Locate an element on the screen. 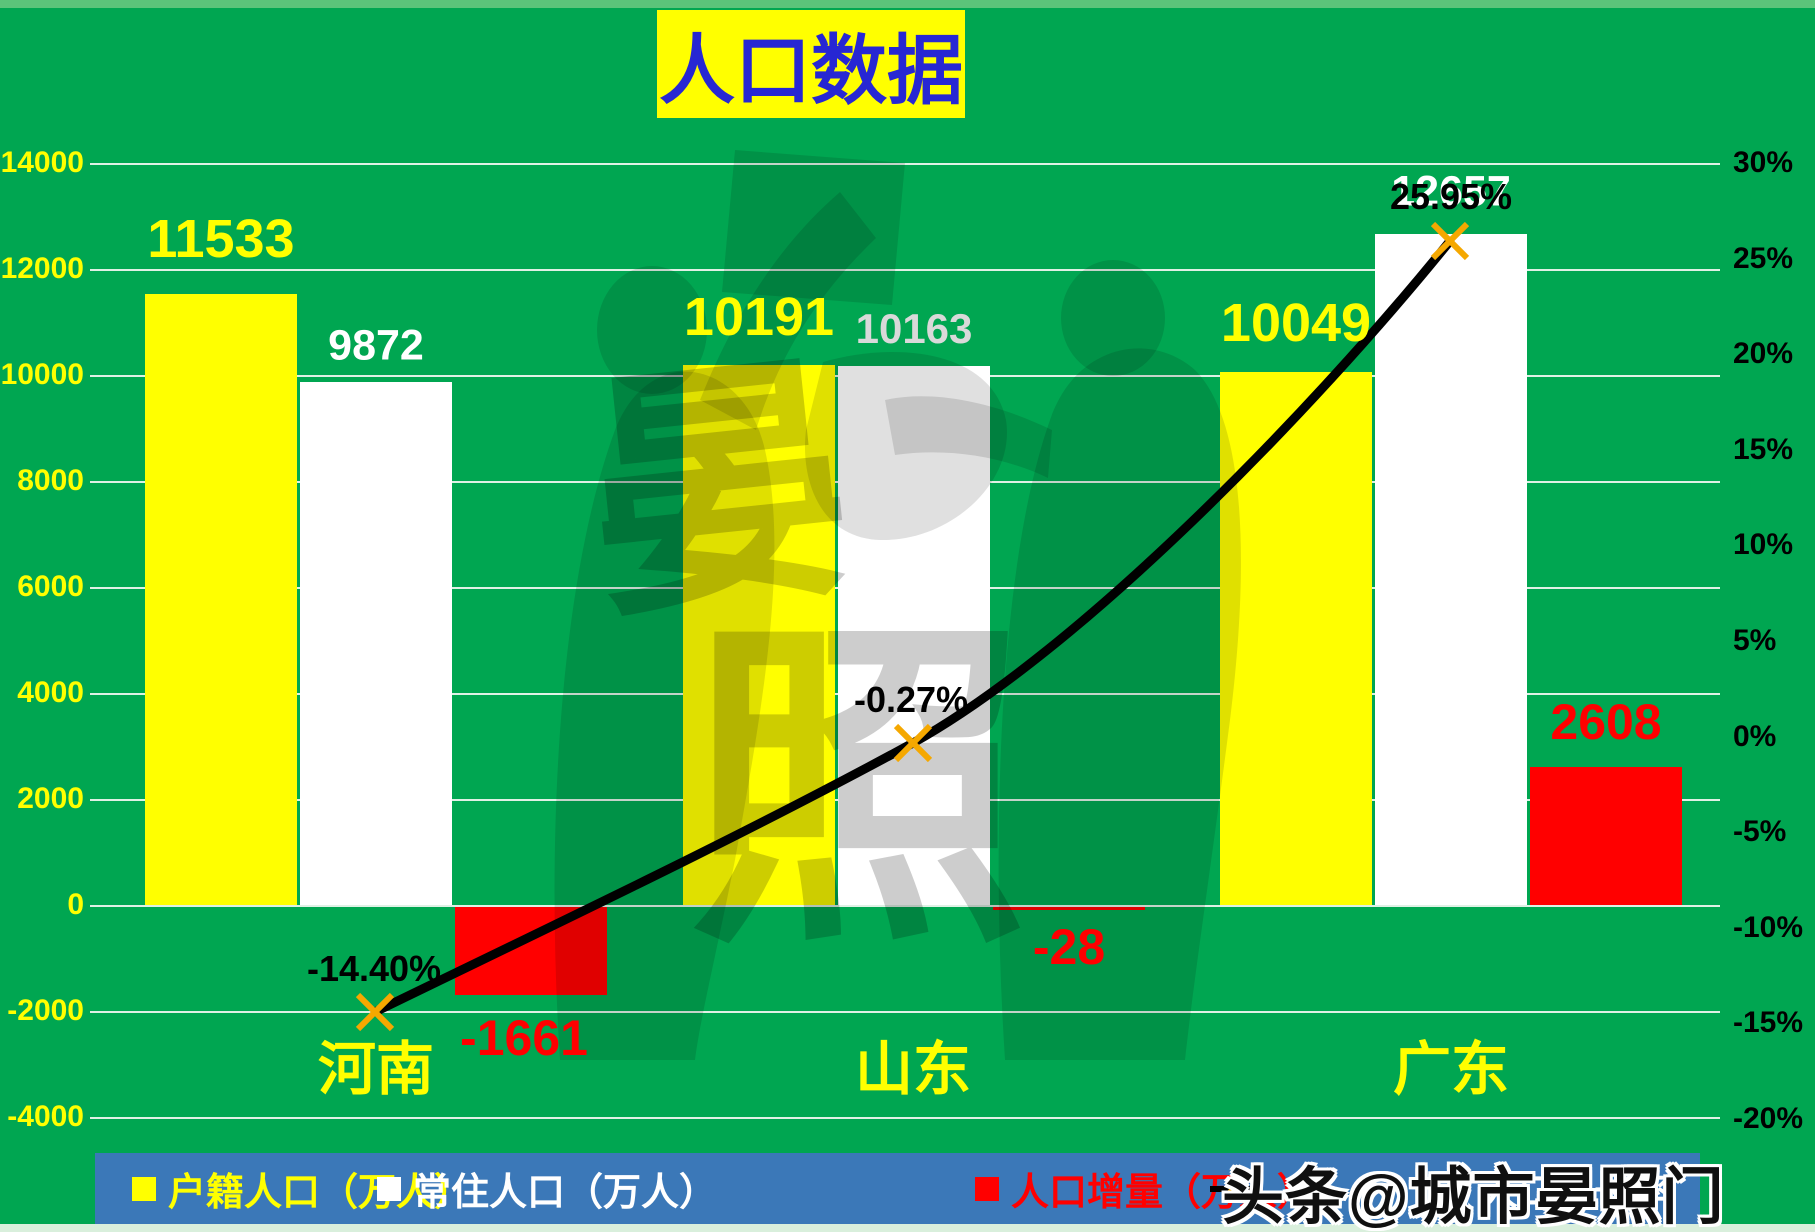 This screenshot has height=1232, width=1815. right-axis-tick: -15% is located at coordinates (1768, 1022).